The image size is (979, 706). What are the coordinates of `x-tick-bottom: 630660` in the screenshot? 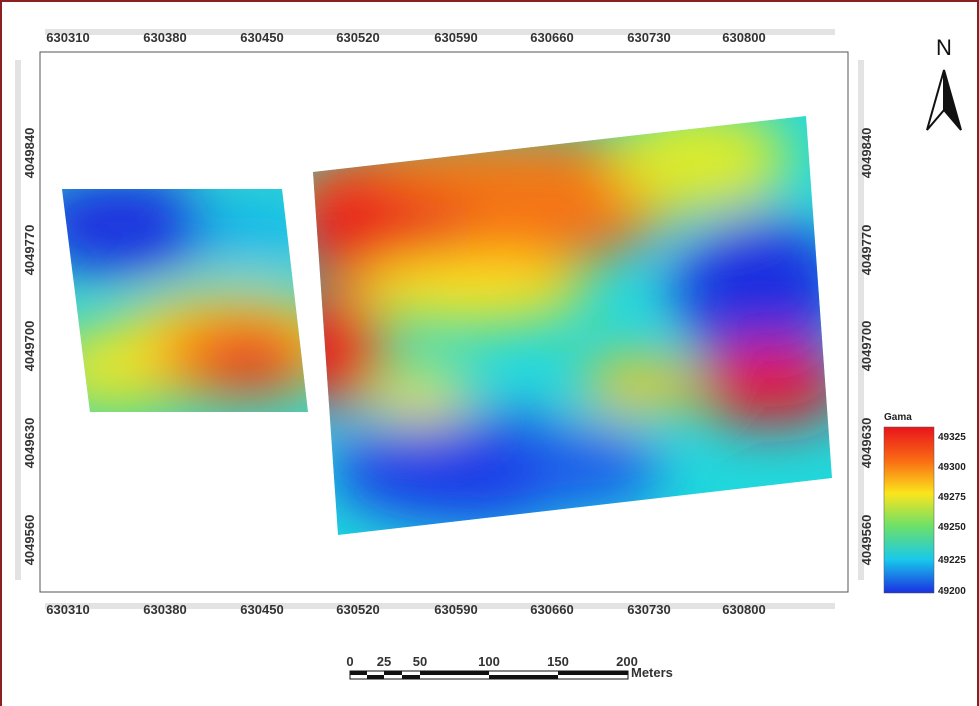 It's located at (551, 609).